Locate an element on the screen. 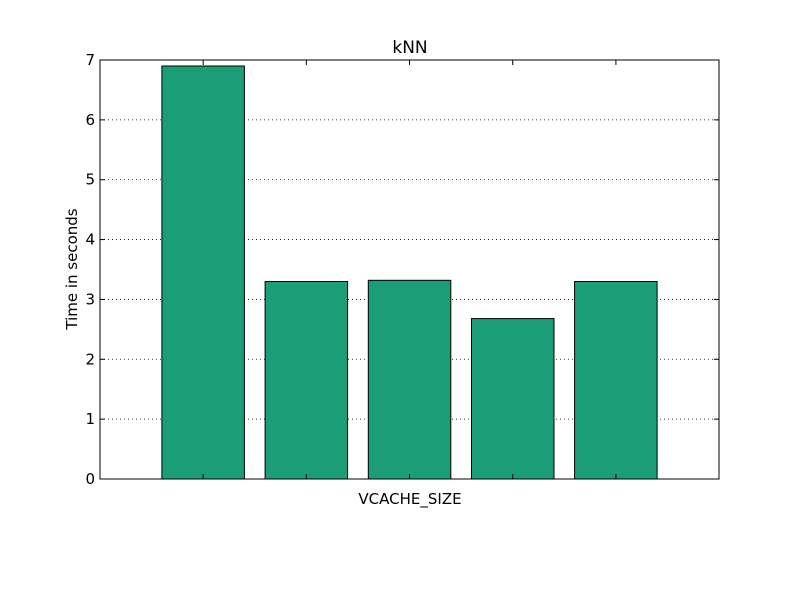  y-tick-label: 1 is located at coordinates (90, 419).